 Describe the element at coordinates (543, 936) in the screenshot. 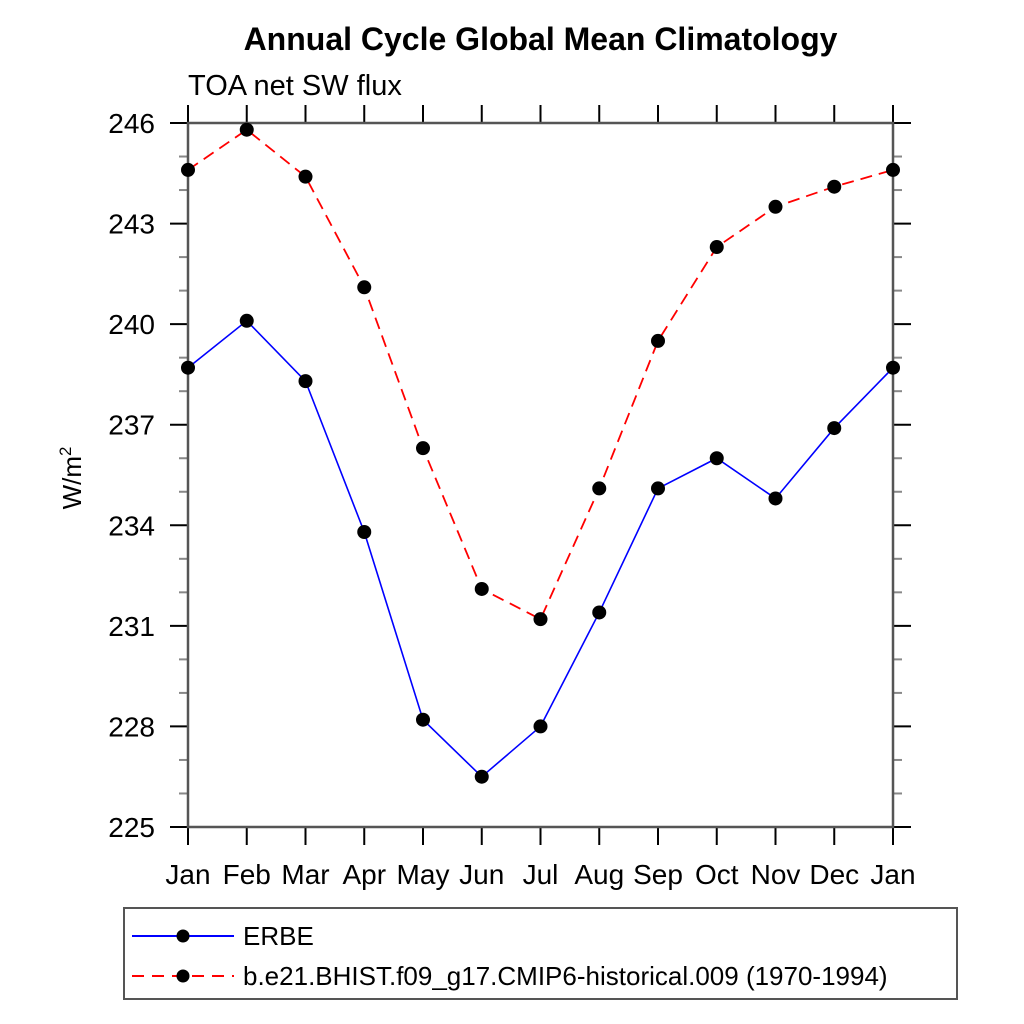

I see `legend-item-erbe: ERBE` at that location.